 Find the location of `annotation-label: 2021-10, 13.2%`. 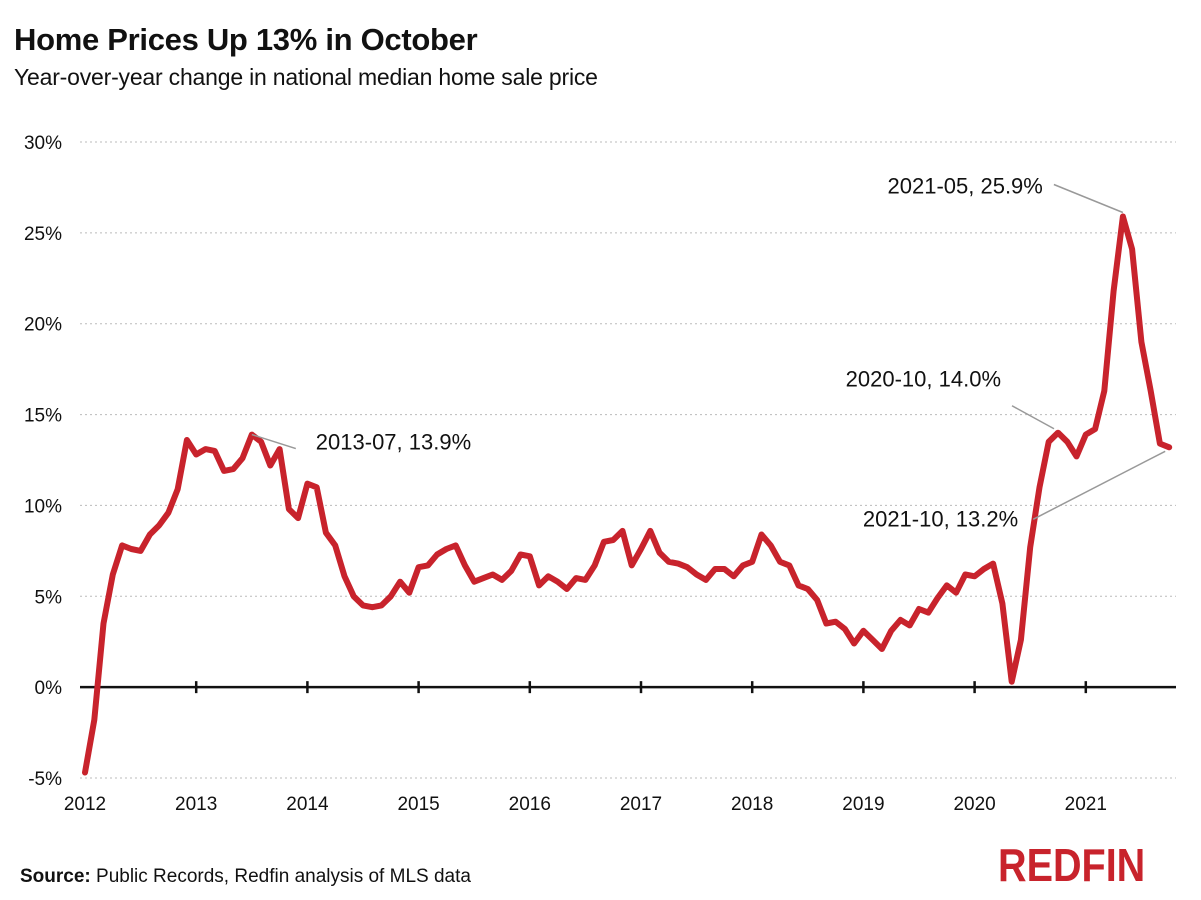

annotation-label: 2021-10, 13.2% is located at coordinates (940, 518).